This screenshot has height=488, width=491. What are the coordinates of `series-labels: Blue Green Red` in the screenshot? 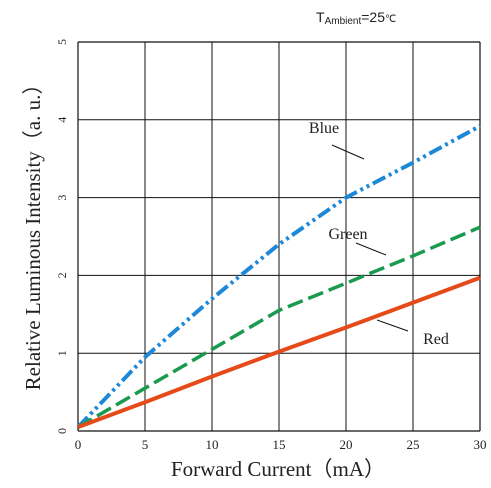 It's located at (379, 234).